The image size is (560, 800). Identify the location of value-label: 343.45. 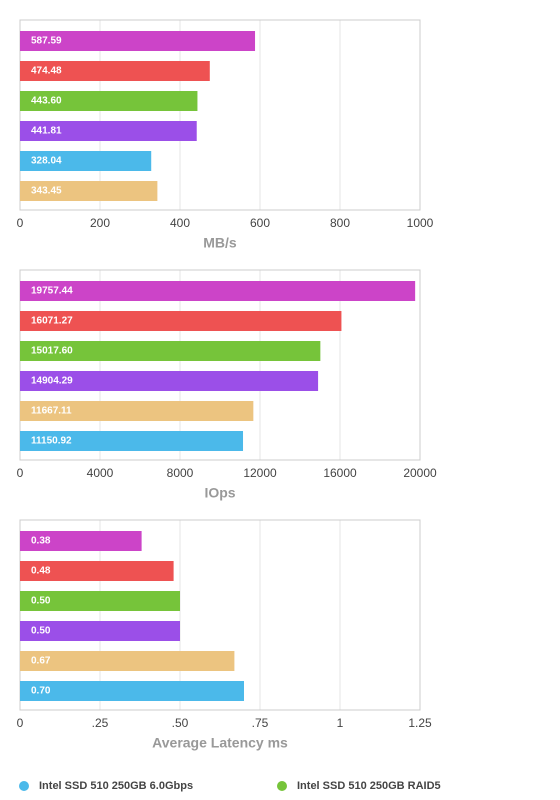
(46, 191).